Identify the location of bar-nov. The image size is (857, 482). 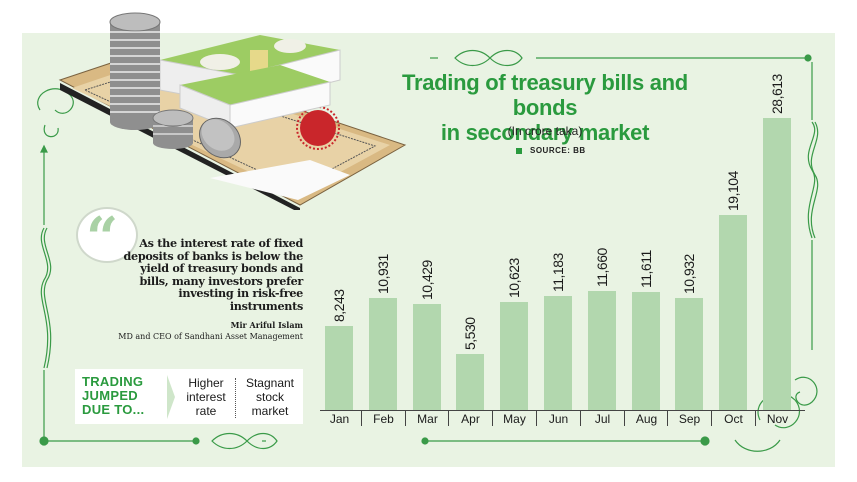
(777, 264).